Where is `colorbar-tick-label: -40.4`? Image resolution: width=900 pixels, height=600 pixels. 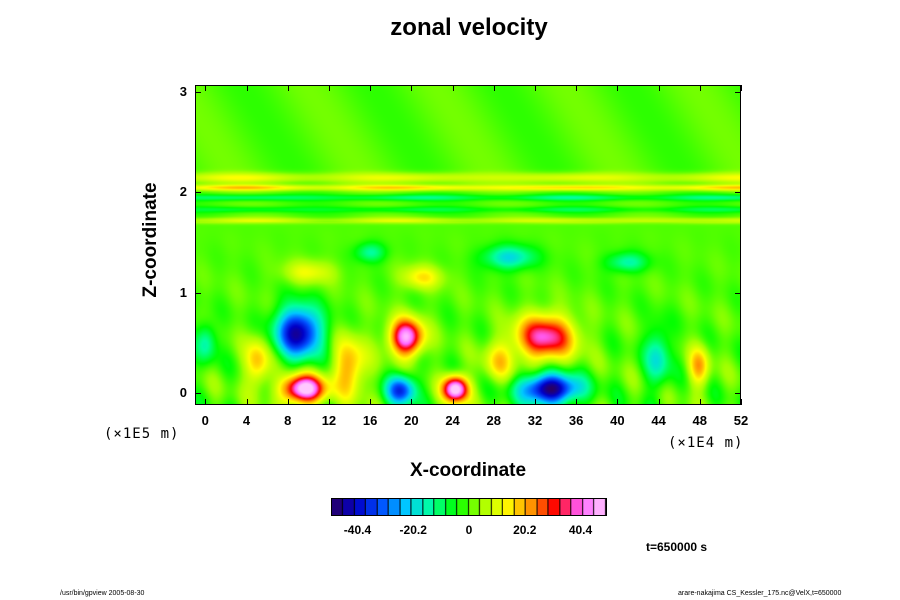 colorbar-tick-label: -40.4 is located at coordinates (357, 530).